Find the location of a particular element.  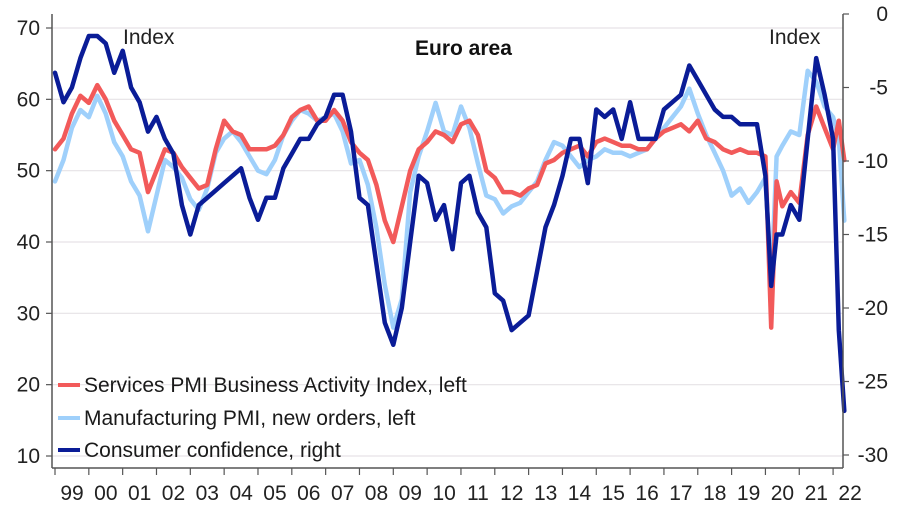

x-tick-label: 10 is located at coordinates (443, 493).